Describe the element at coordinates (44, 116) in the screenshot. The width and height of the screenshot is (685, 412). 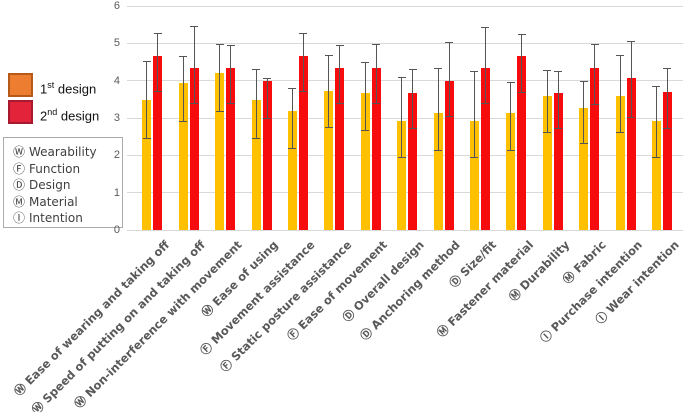
I see `legend-second-num: 2` at that location.